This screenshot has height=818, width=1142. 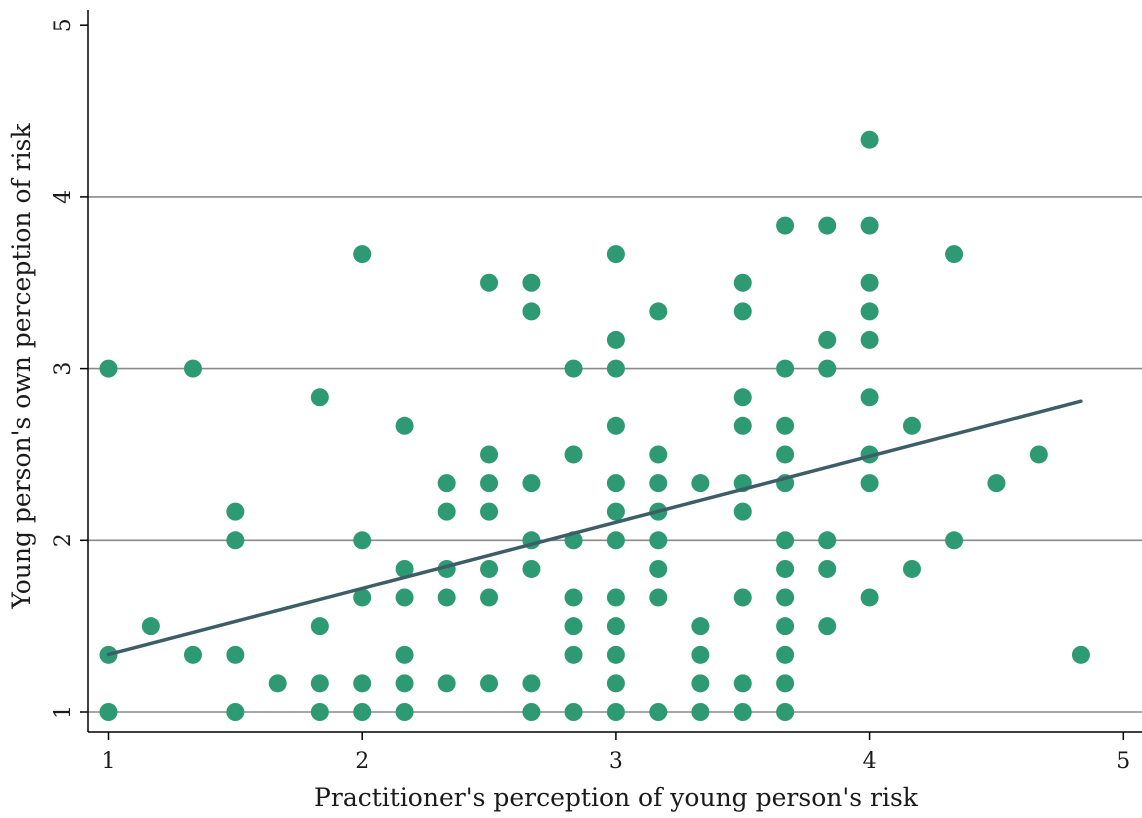 I want to click on y-tick-label: 3, so click(x=63, y=369).